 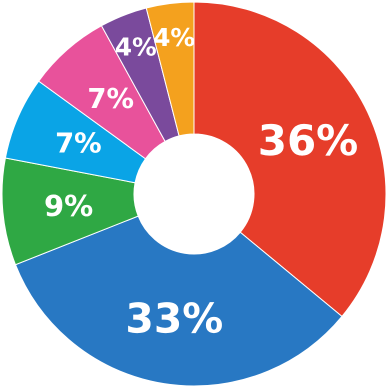 What do you see at coordinates (69, 205) in the screenshot?
I see `data-label: 9%` at bounding box center [69, 205].